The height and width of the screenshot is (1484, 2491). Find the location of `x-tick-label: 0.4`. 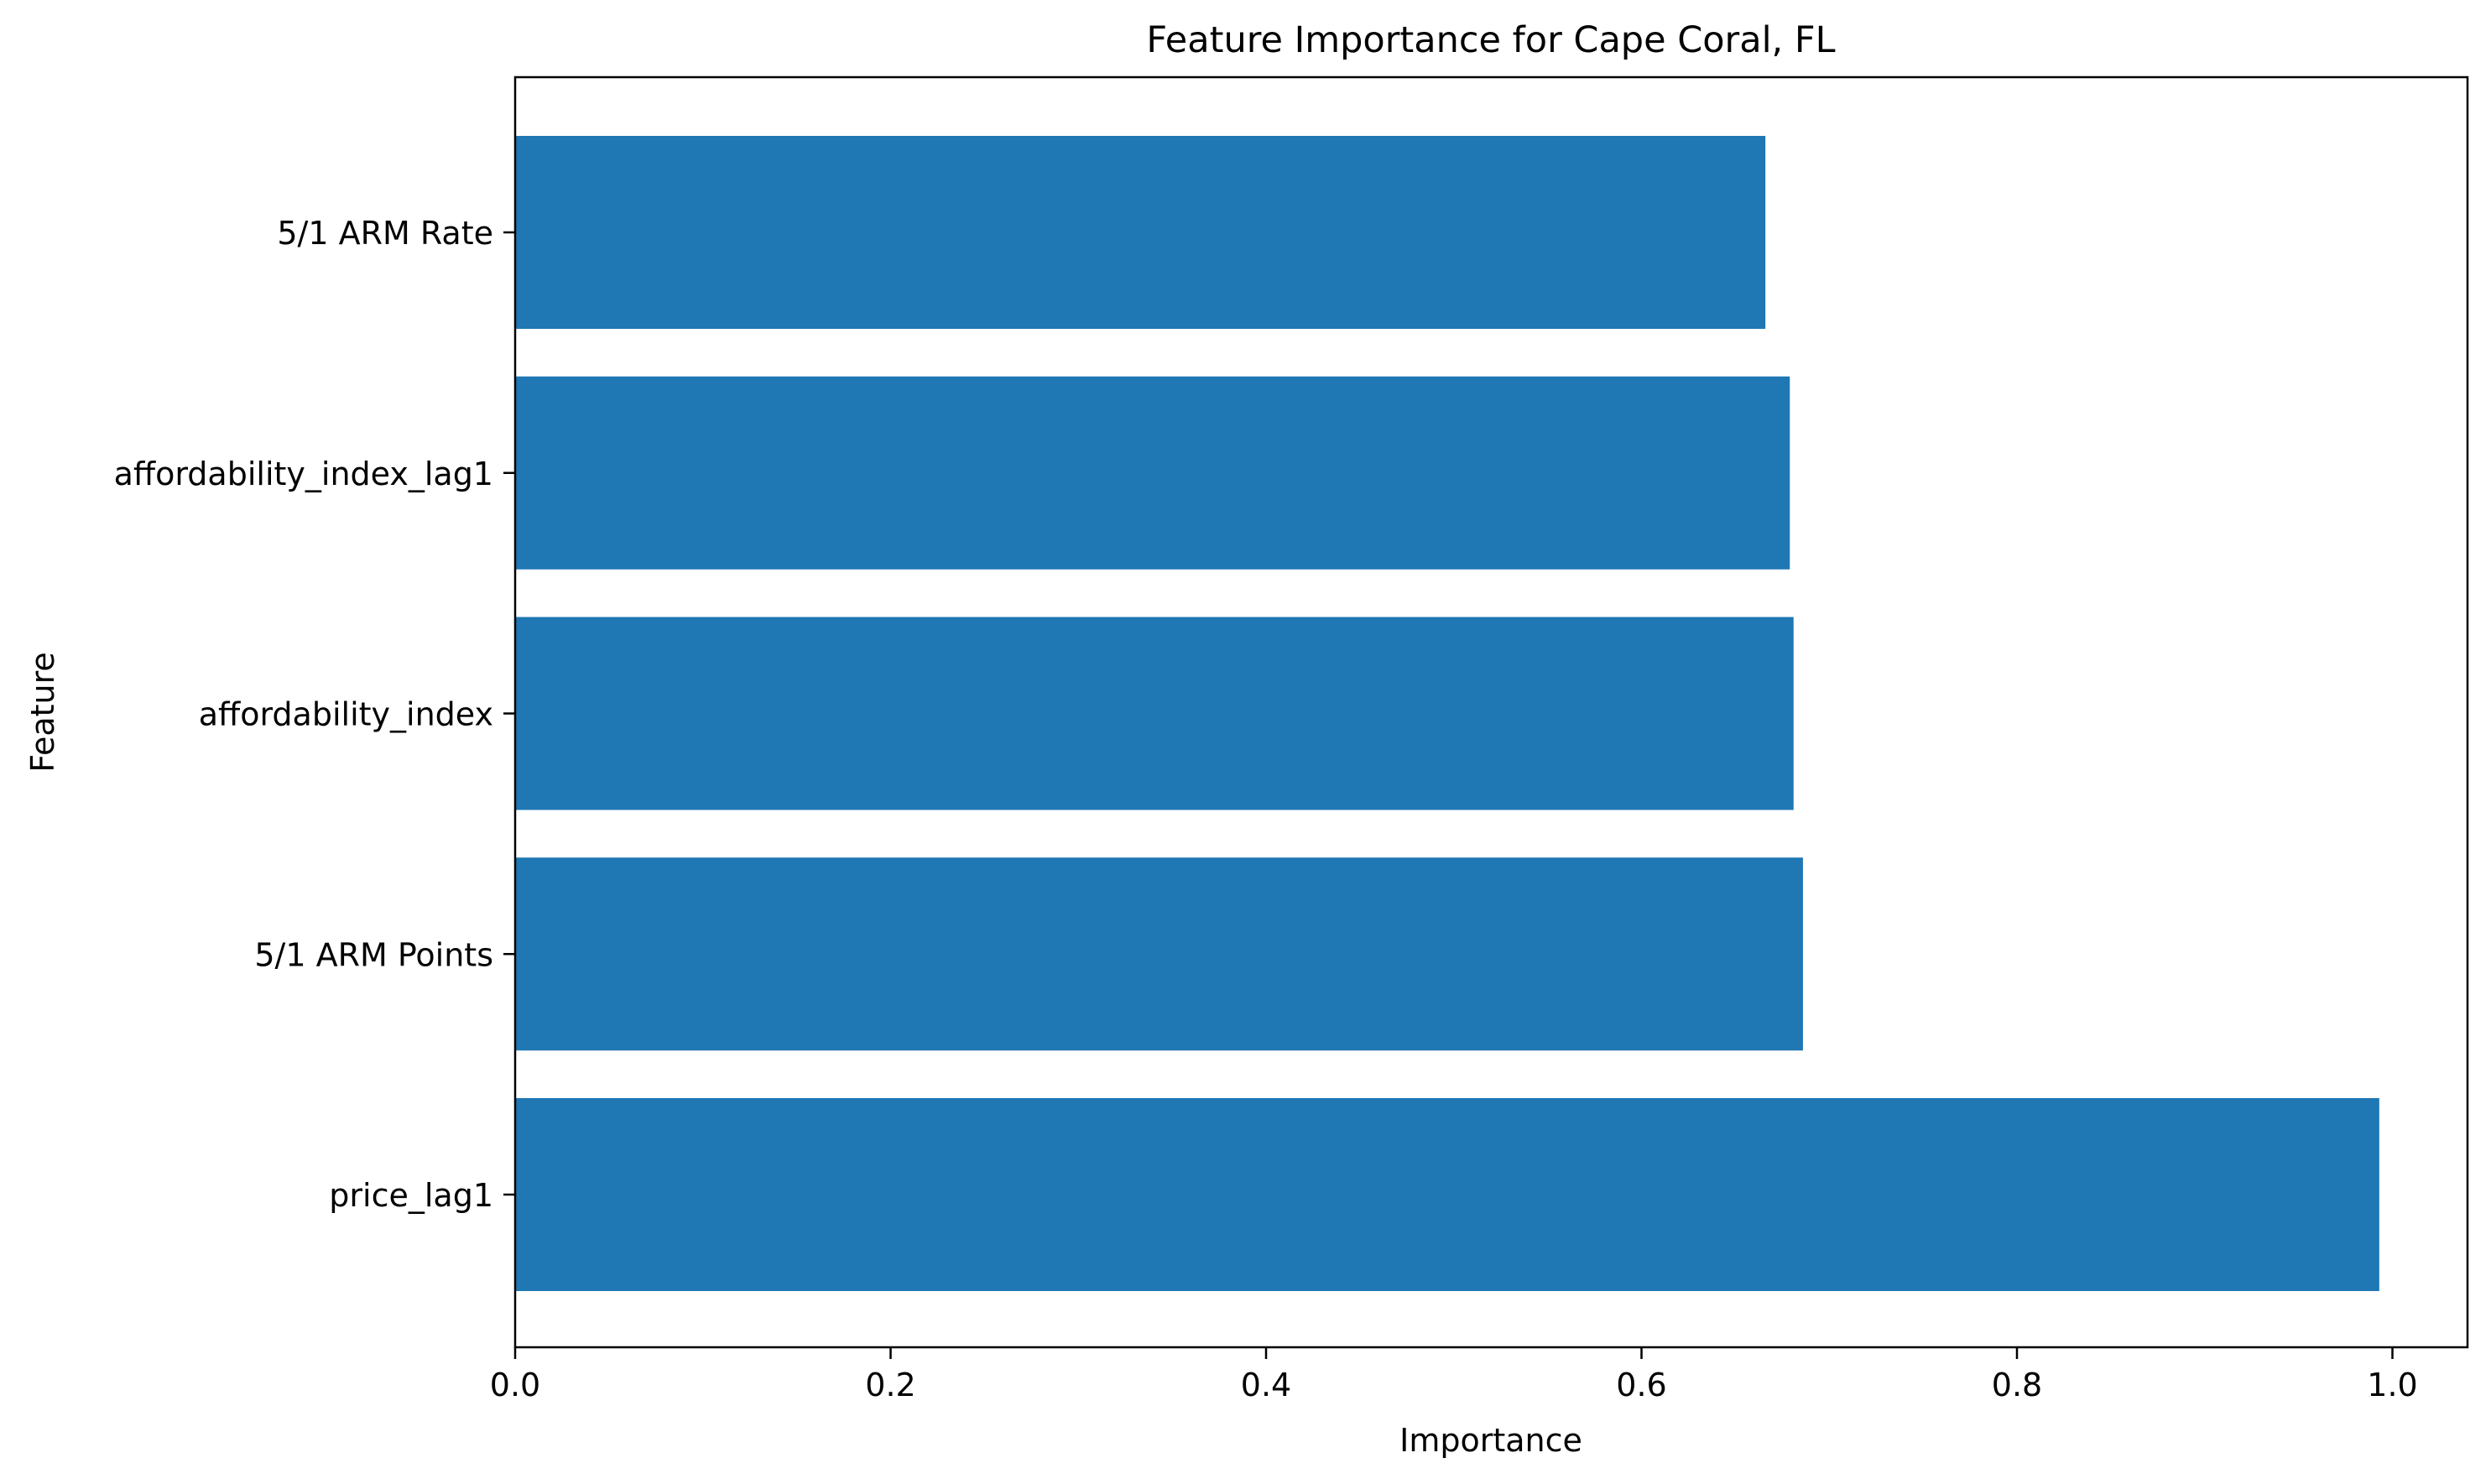

x-tick-label: 0.4 is located at coordinates (1266, 1385).